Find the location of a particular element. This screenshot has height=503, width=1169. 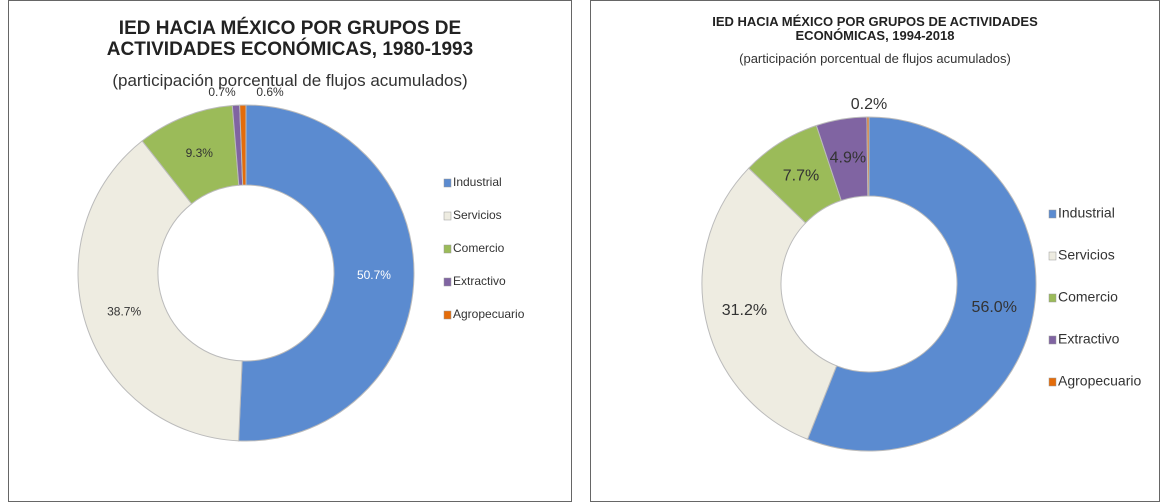

data-label: 56.0% is located at coordinates (994, 307).